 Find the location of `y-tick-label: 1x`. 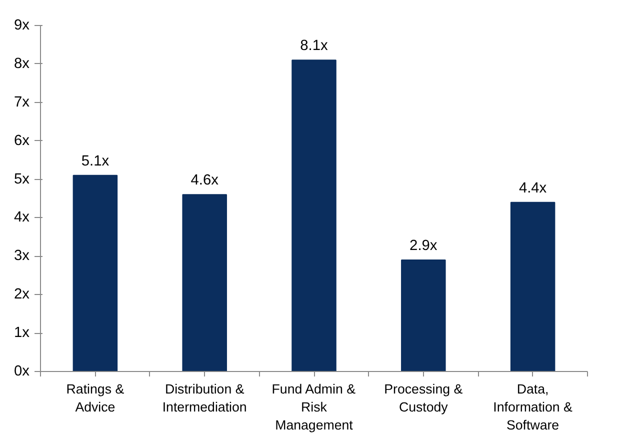

y-tick-label: 1x is located at coordinates (22, 333).